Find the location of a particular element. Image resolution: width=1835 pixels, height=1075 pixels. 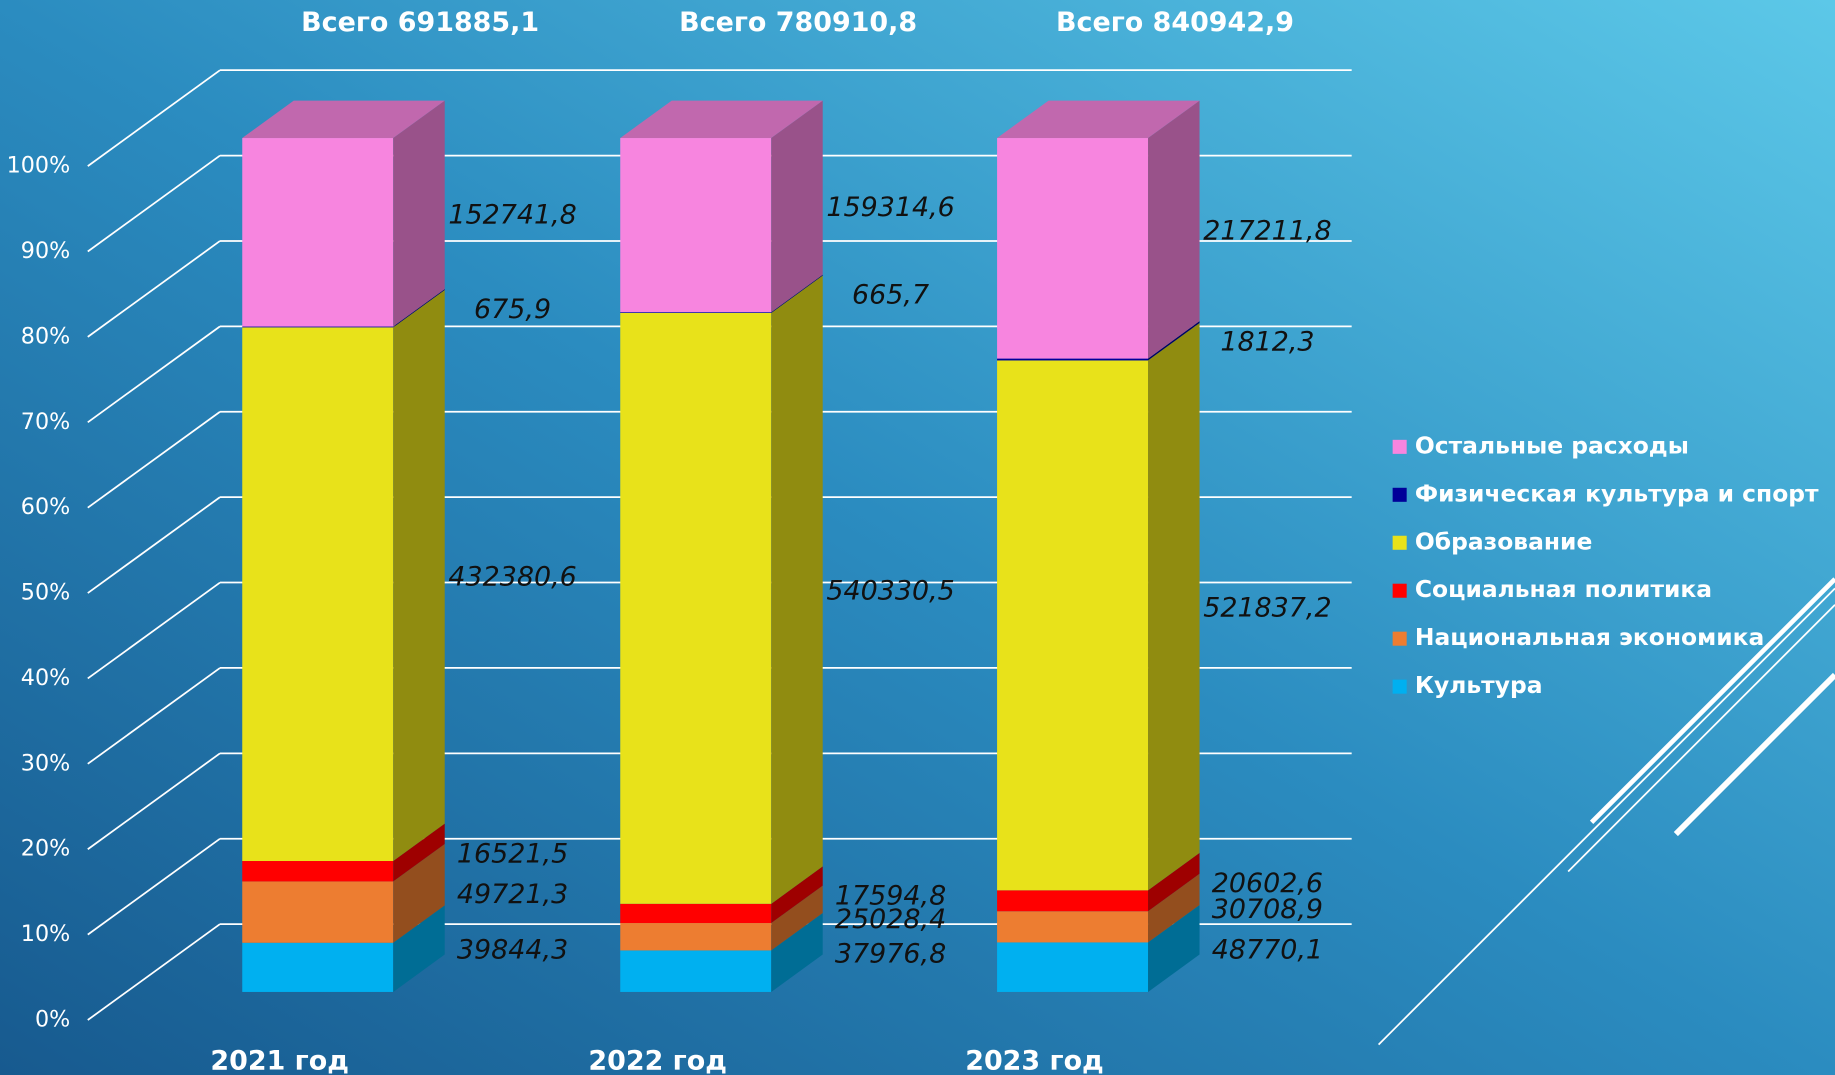

y-tick-label: 100% is located at coordinates (39, 166).